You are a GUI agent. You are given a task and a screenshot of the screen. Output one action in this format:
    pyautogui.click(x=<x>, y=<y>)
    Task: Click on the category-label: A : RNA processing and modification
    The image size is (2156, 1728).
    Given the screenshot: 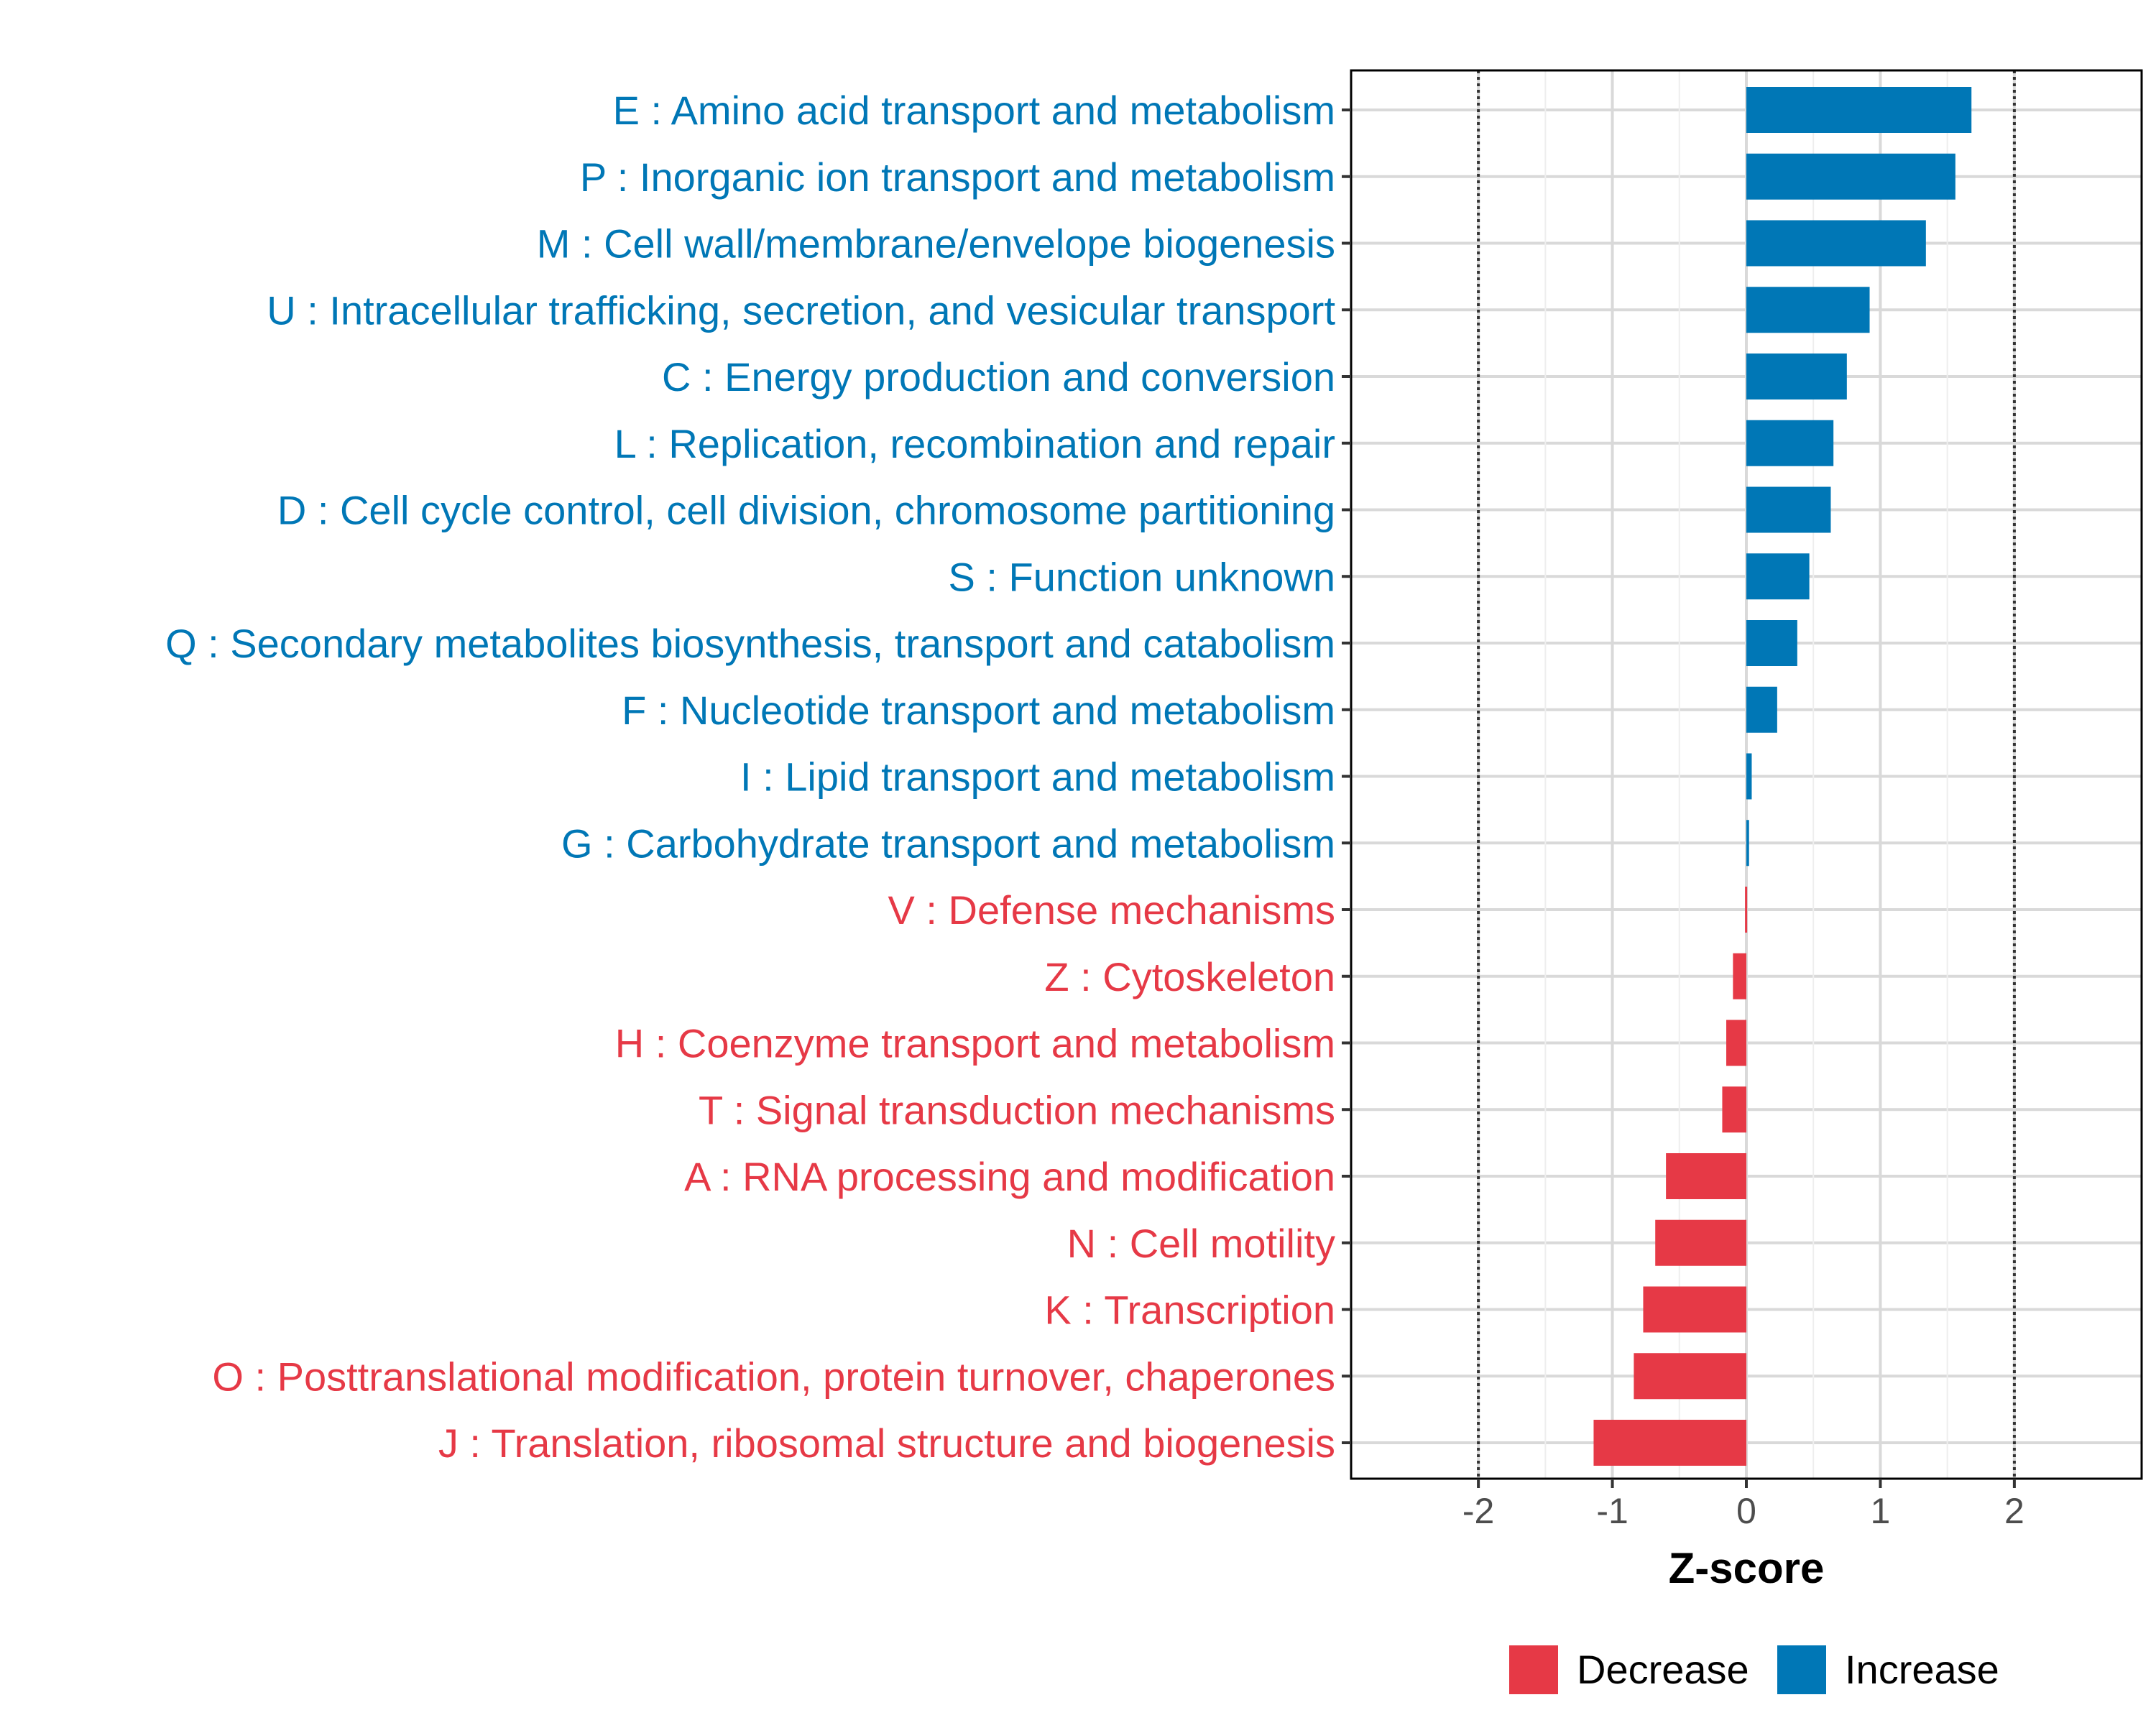 What is the action you would take?
    pyautogui.click(x=1010, y=1176)
    